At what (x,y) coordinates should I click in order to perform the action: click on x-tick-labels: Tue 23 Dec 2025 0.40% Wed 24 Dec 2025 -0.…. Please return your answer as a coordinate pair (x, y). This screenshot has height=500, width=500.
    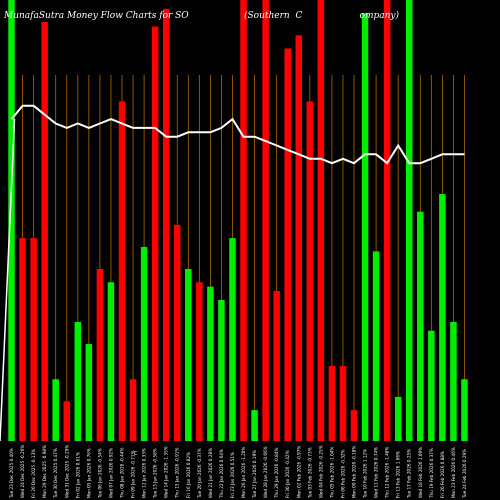
    Looking at the image, I should click on (238, 472).